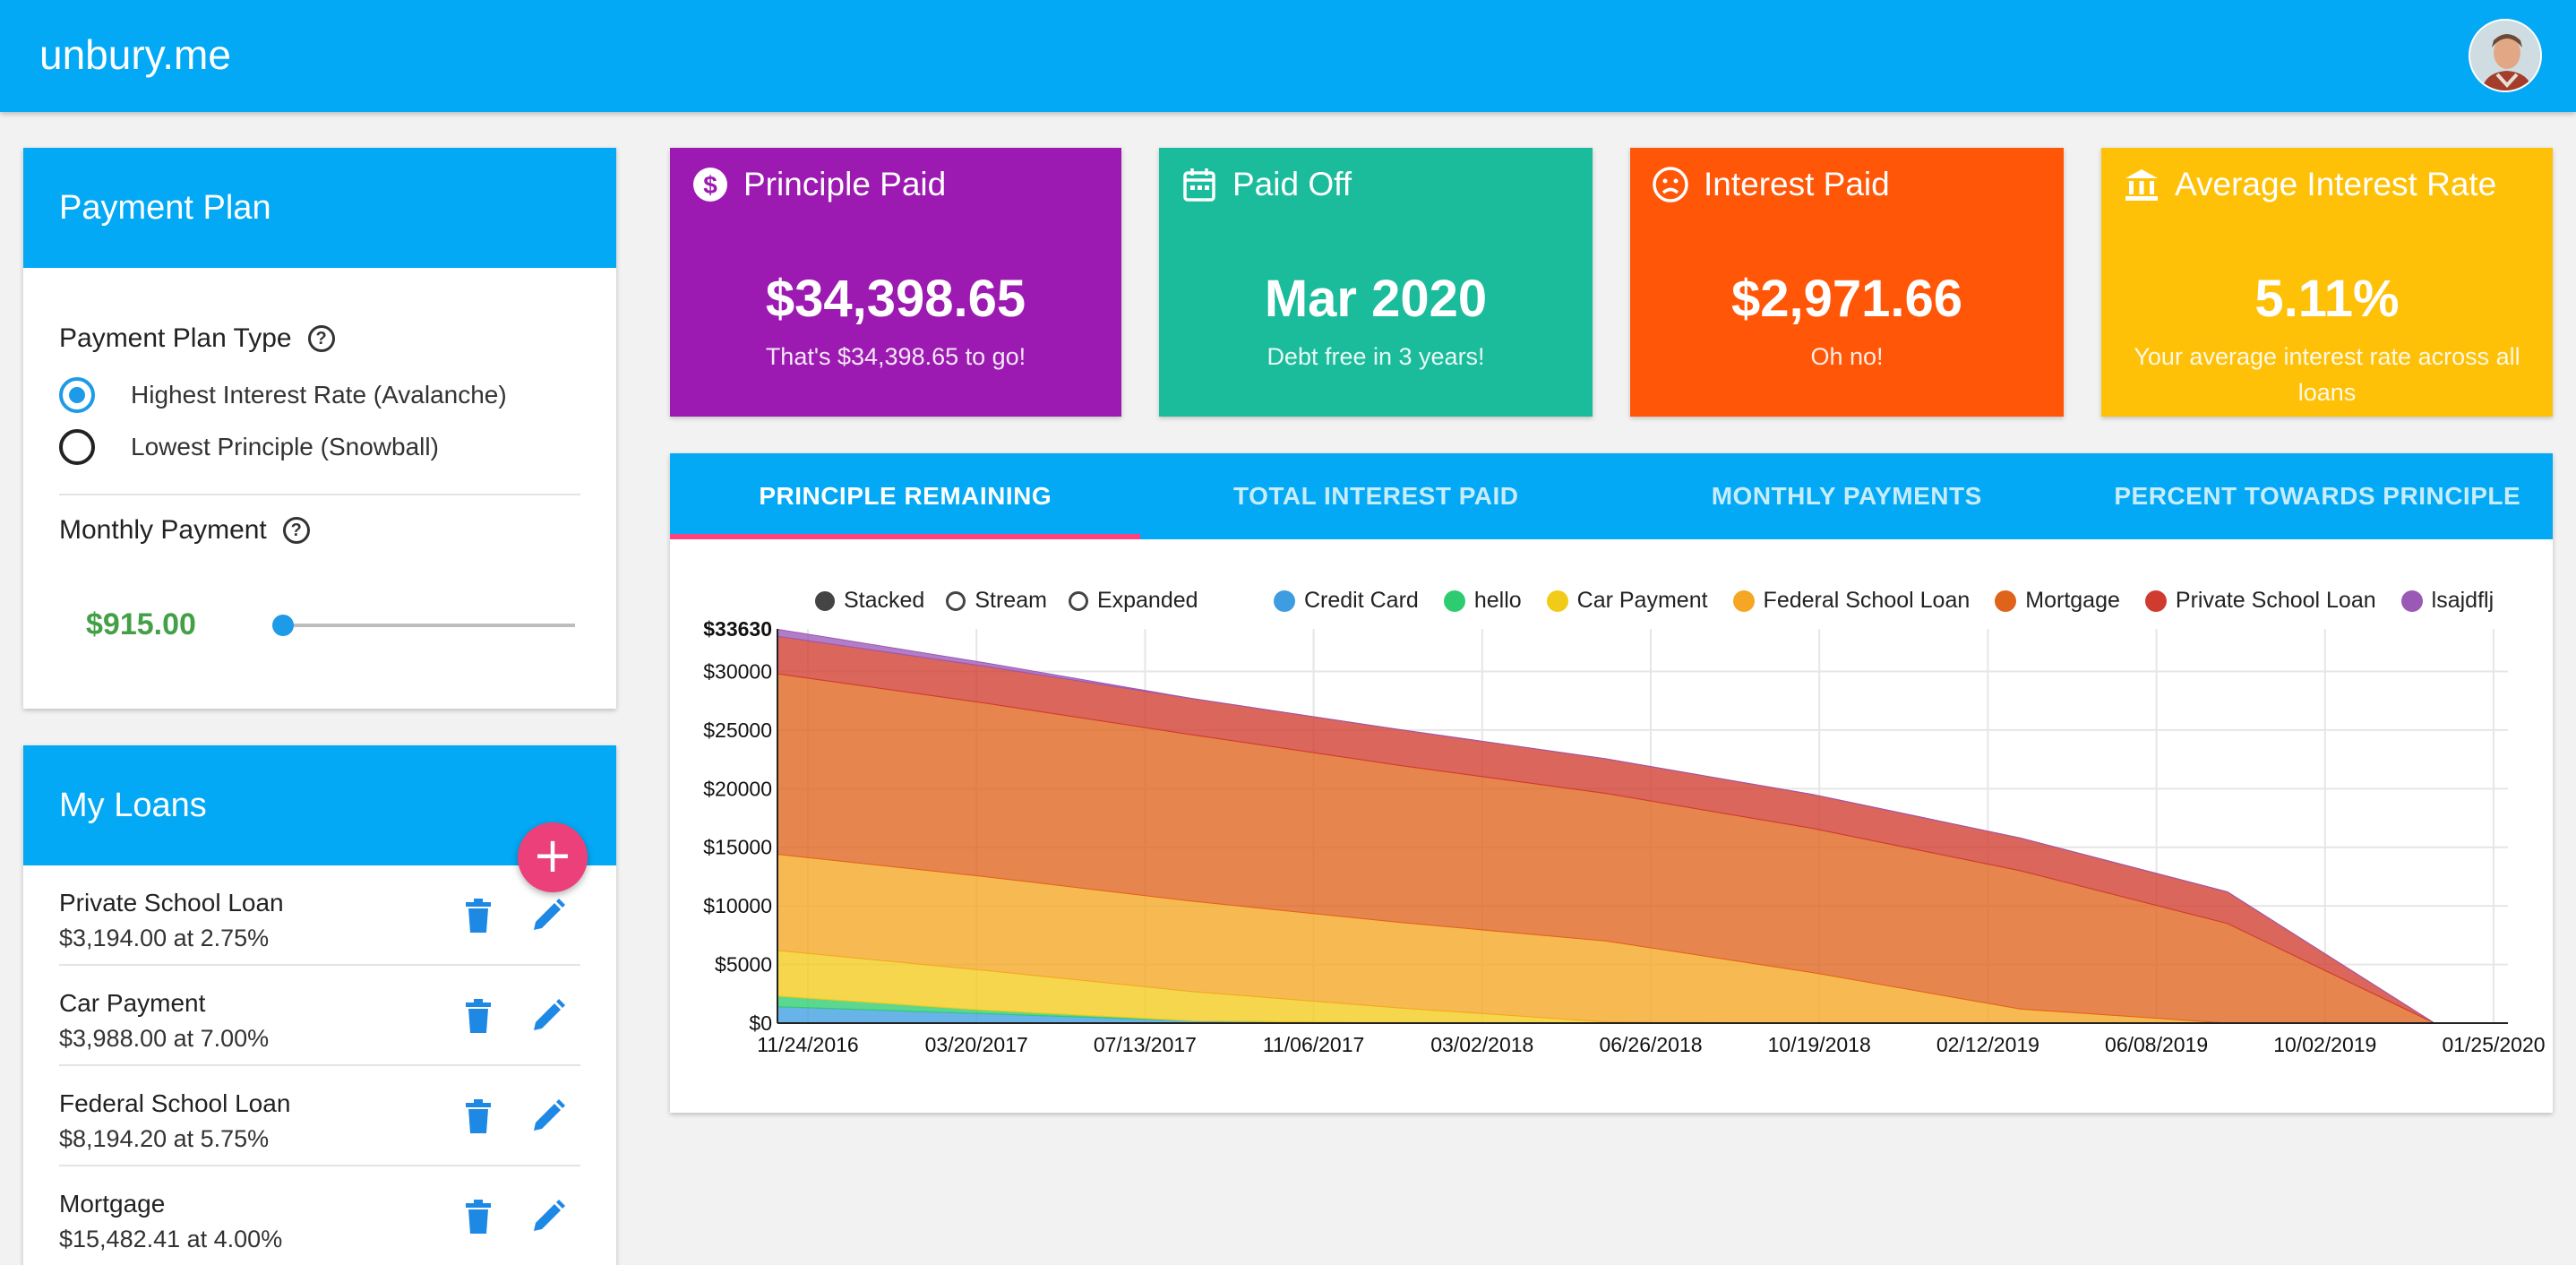 The width and height of the screenshot is (2576, 1265). Describe the element at coordinates (1867, 600) in the screenshot. I see `legend-label: Federal School Loan` at that location.